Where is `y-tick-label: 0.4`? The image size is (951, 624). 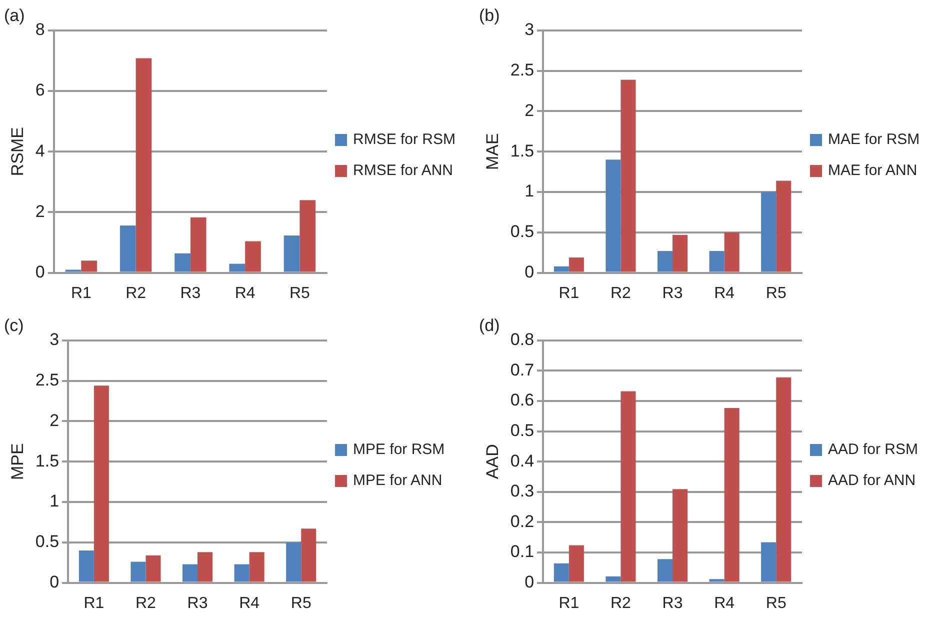 y-tick-label: 0.4 is located at coordinates (522, 460).